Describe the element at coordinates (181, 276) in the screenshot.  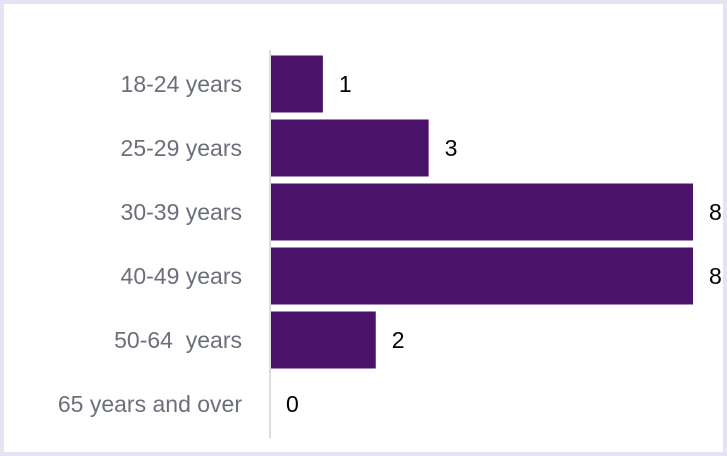
I see `y-tick-label: 40-49 years` at that location.